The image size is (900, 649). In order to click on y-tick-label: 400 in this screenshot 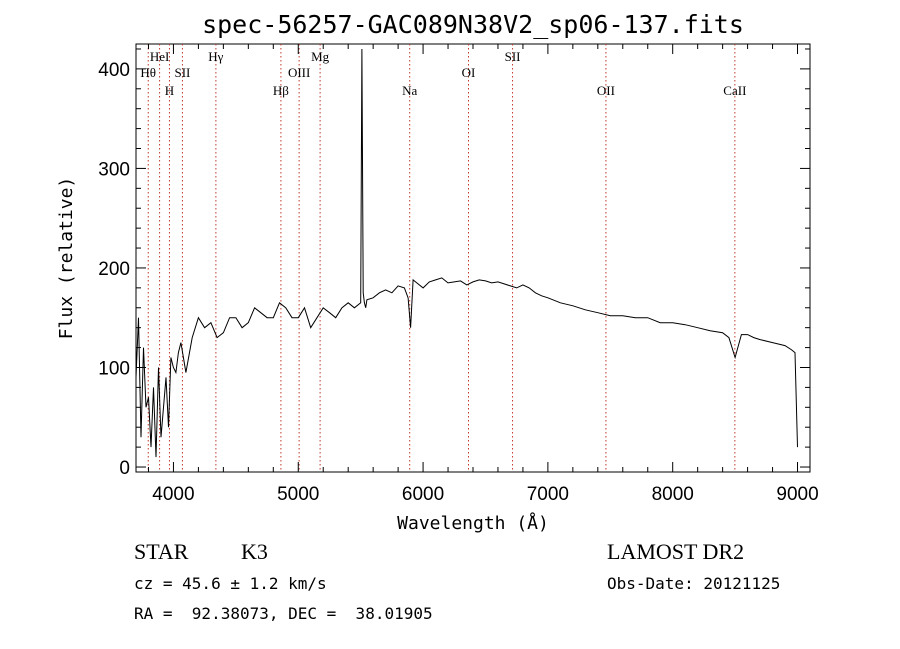, I will do `click(114, 70)`.